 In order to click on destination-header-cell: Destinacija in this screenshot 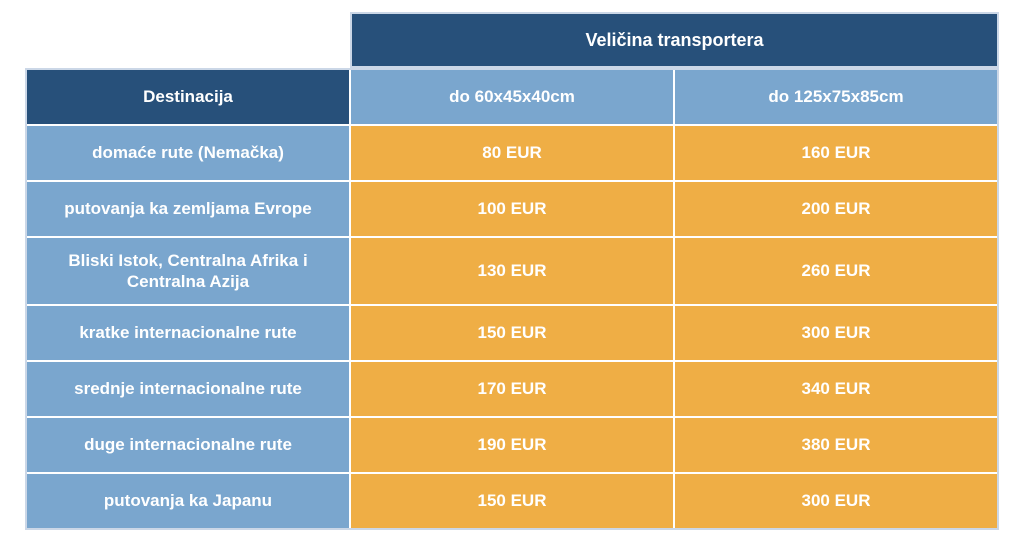, I will do `click(188, 97)`.